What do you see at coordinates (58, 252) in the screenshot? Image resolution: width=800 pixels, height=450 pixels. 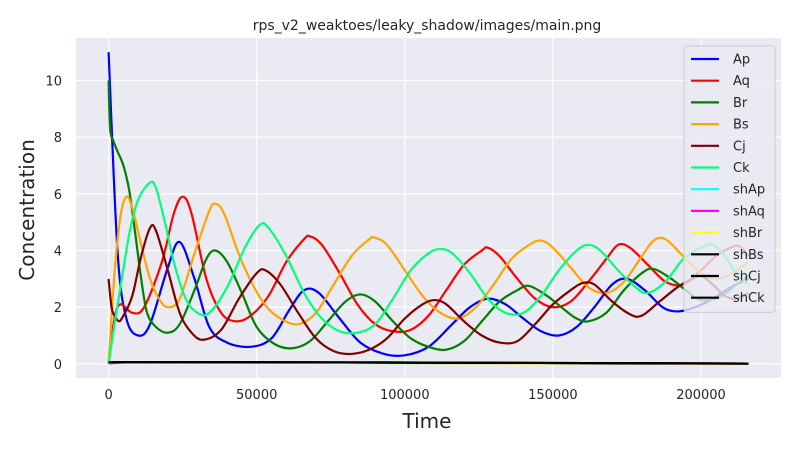 I see `y-tick-label: 4` at bounding box center [58, 252].